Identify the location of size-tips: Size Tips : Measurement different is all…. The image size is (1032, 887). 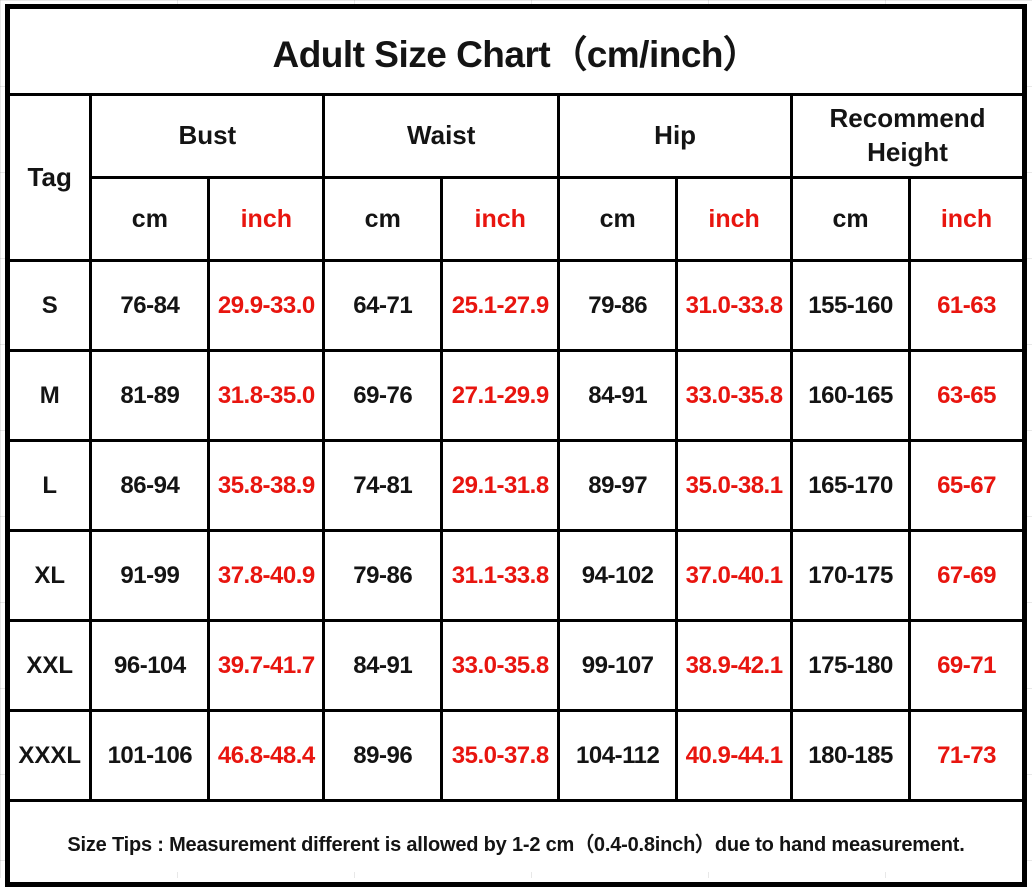
(516, 842).